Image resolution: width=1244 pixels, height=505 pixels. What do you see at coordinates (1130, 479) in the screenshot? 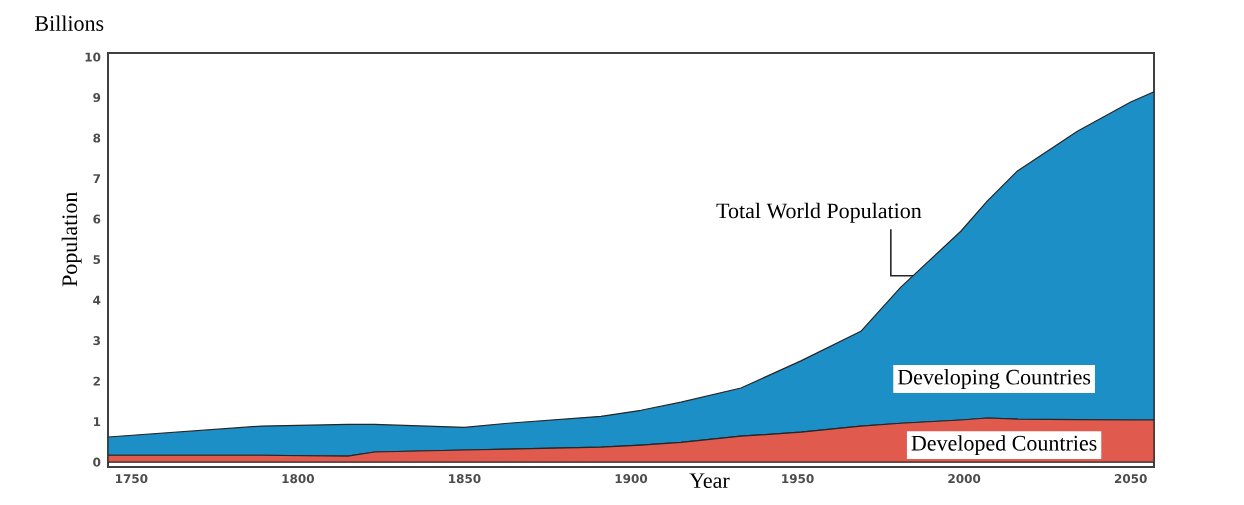
I see `x-tick-label: 2050` at bounding box center [1130, 479].